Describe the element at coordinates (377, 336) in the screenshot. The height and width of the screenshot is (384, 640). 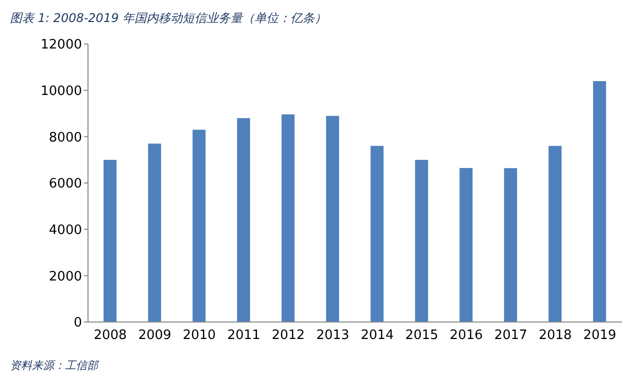
I see `x-tick-label: 2014` at that location.